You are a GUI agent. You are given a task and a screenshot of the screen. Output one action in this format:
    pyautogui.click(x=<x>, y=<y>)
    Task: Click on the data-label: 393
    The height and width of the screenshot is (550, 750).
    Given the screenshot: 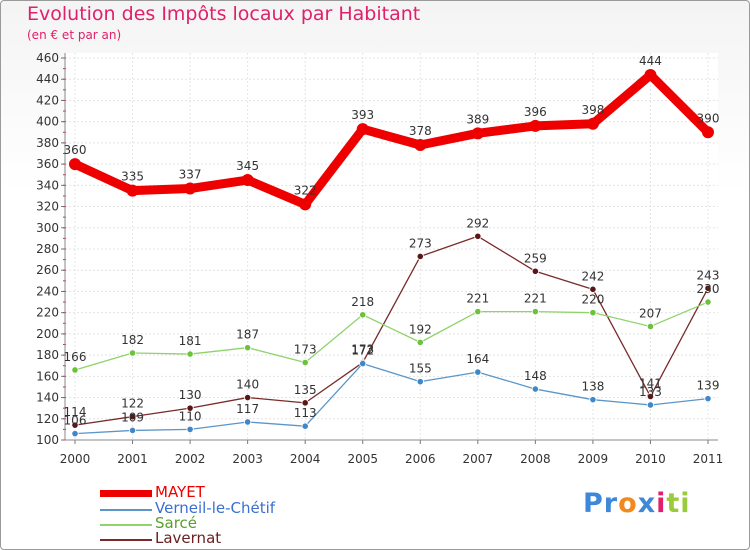 What is the action you would take?
    pyautogui.click(x=362, y=115)
    